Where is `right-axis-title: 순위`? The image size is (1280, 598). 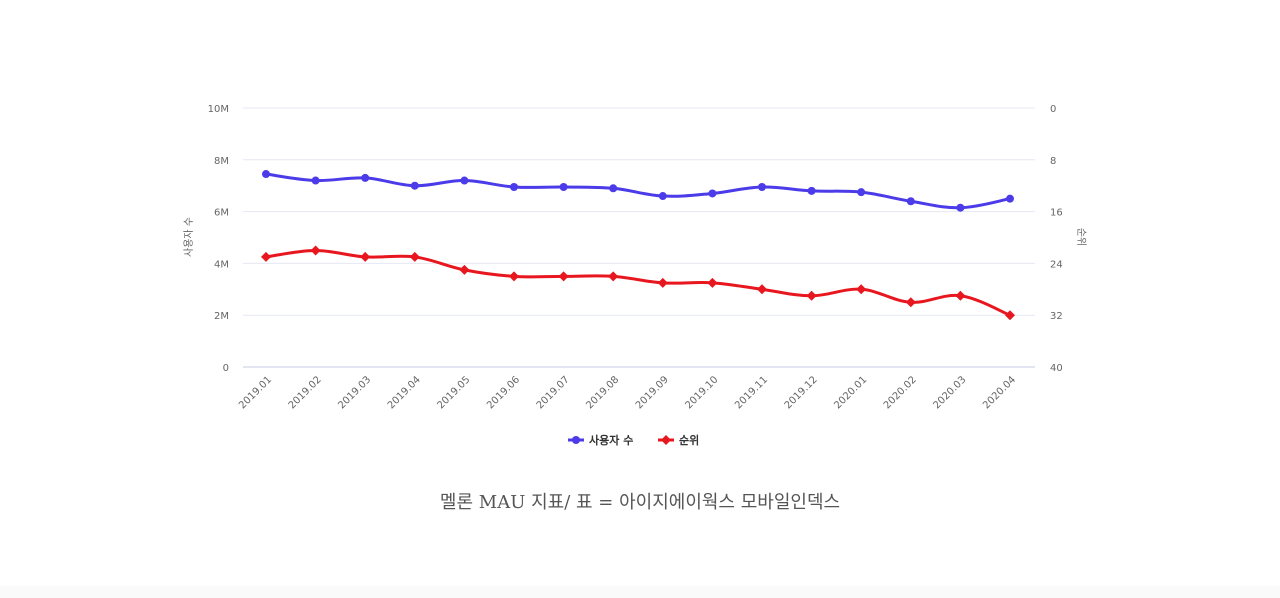 right-axis-title: 순위 is located at coordinates (1081, 237).